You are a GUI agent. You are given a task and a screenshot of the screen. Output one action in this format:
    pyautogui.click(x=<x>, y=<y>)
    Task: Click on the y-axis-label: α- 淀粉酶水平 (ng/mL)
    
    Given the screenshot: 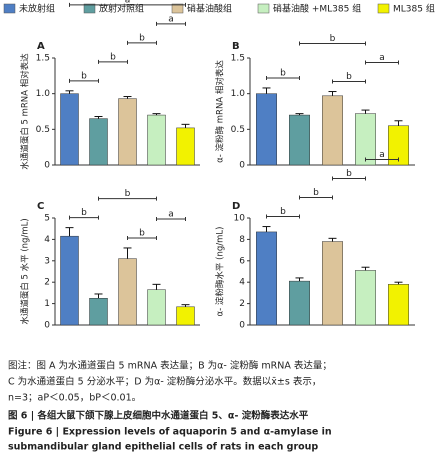 What is the action you would take?
    pyautogui.click(x=220, y=272)
    